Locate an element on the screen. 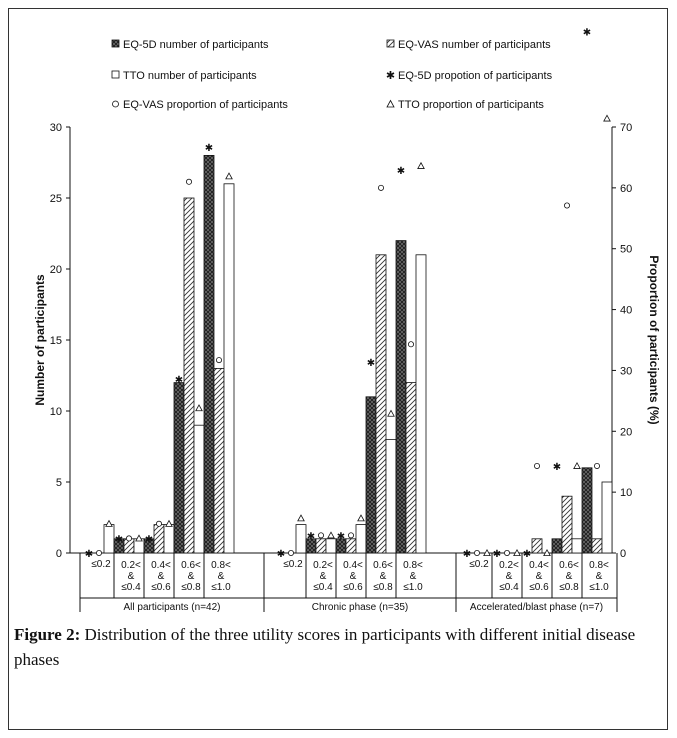  legend-entry-eqvas_n: EQ-VAS number of participants is located at coordinates (468, 45).